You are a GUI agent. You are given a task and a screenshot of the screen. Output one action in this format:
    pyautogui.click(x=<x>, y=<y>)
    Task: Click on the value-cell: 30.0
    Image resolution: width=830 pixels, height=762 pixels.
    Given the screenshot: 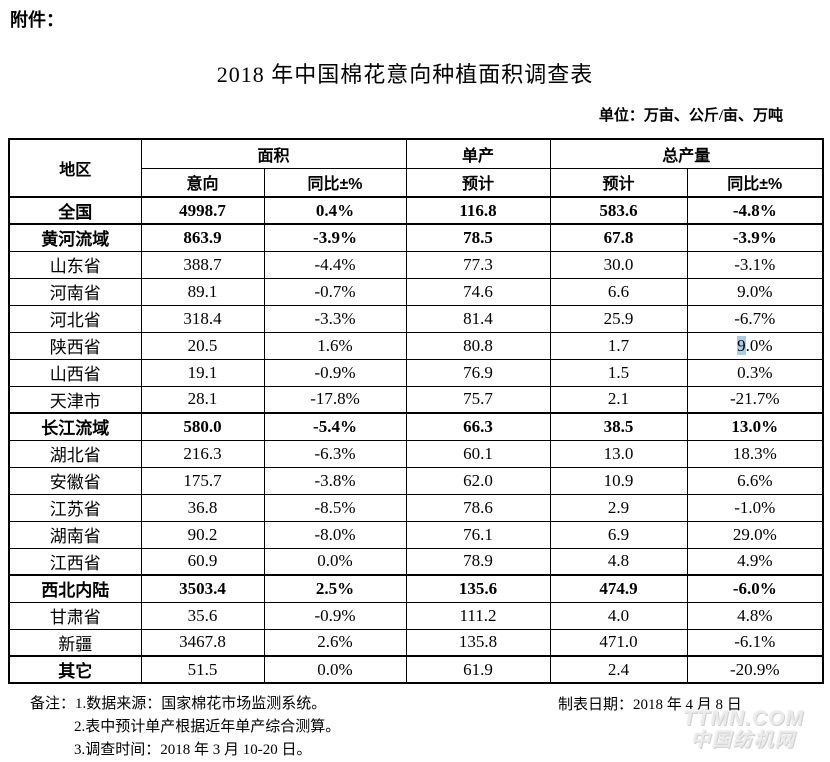 What is the action you would take?
    pyautogui.click(x=618, y=264)
    